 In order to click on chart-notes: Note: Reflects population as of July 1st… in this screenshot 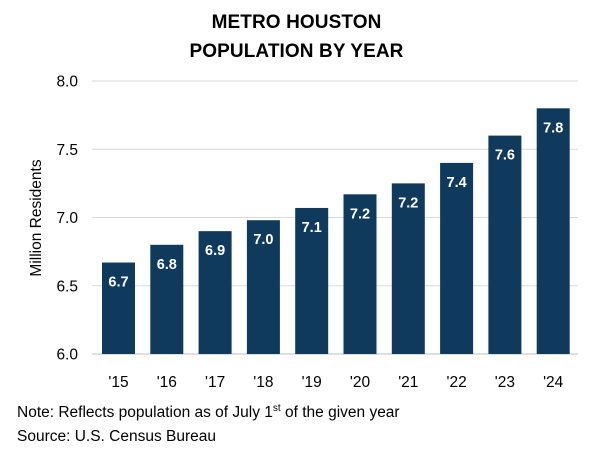, I will do `click(208, 425)`.